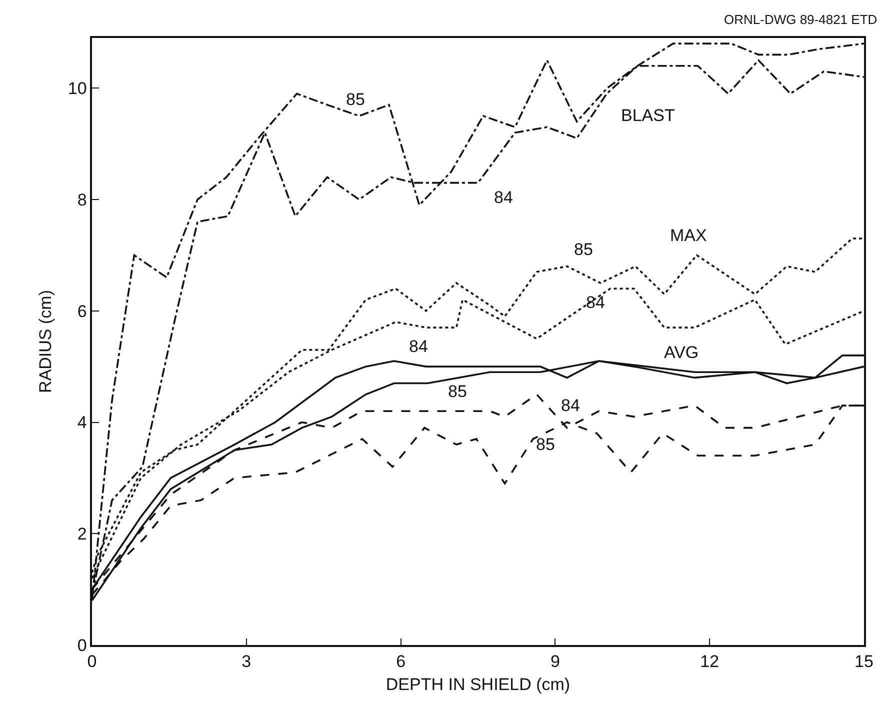  I want to click on x-tick-label: 6, so click(401, 662).